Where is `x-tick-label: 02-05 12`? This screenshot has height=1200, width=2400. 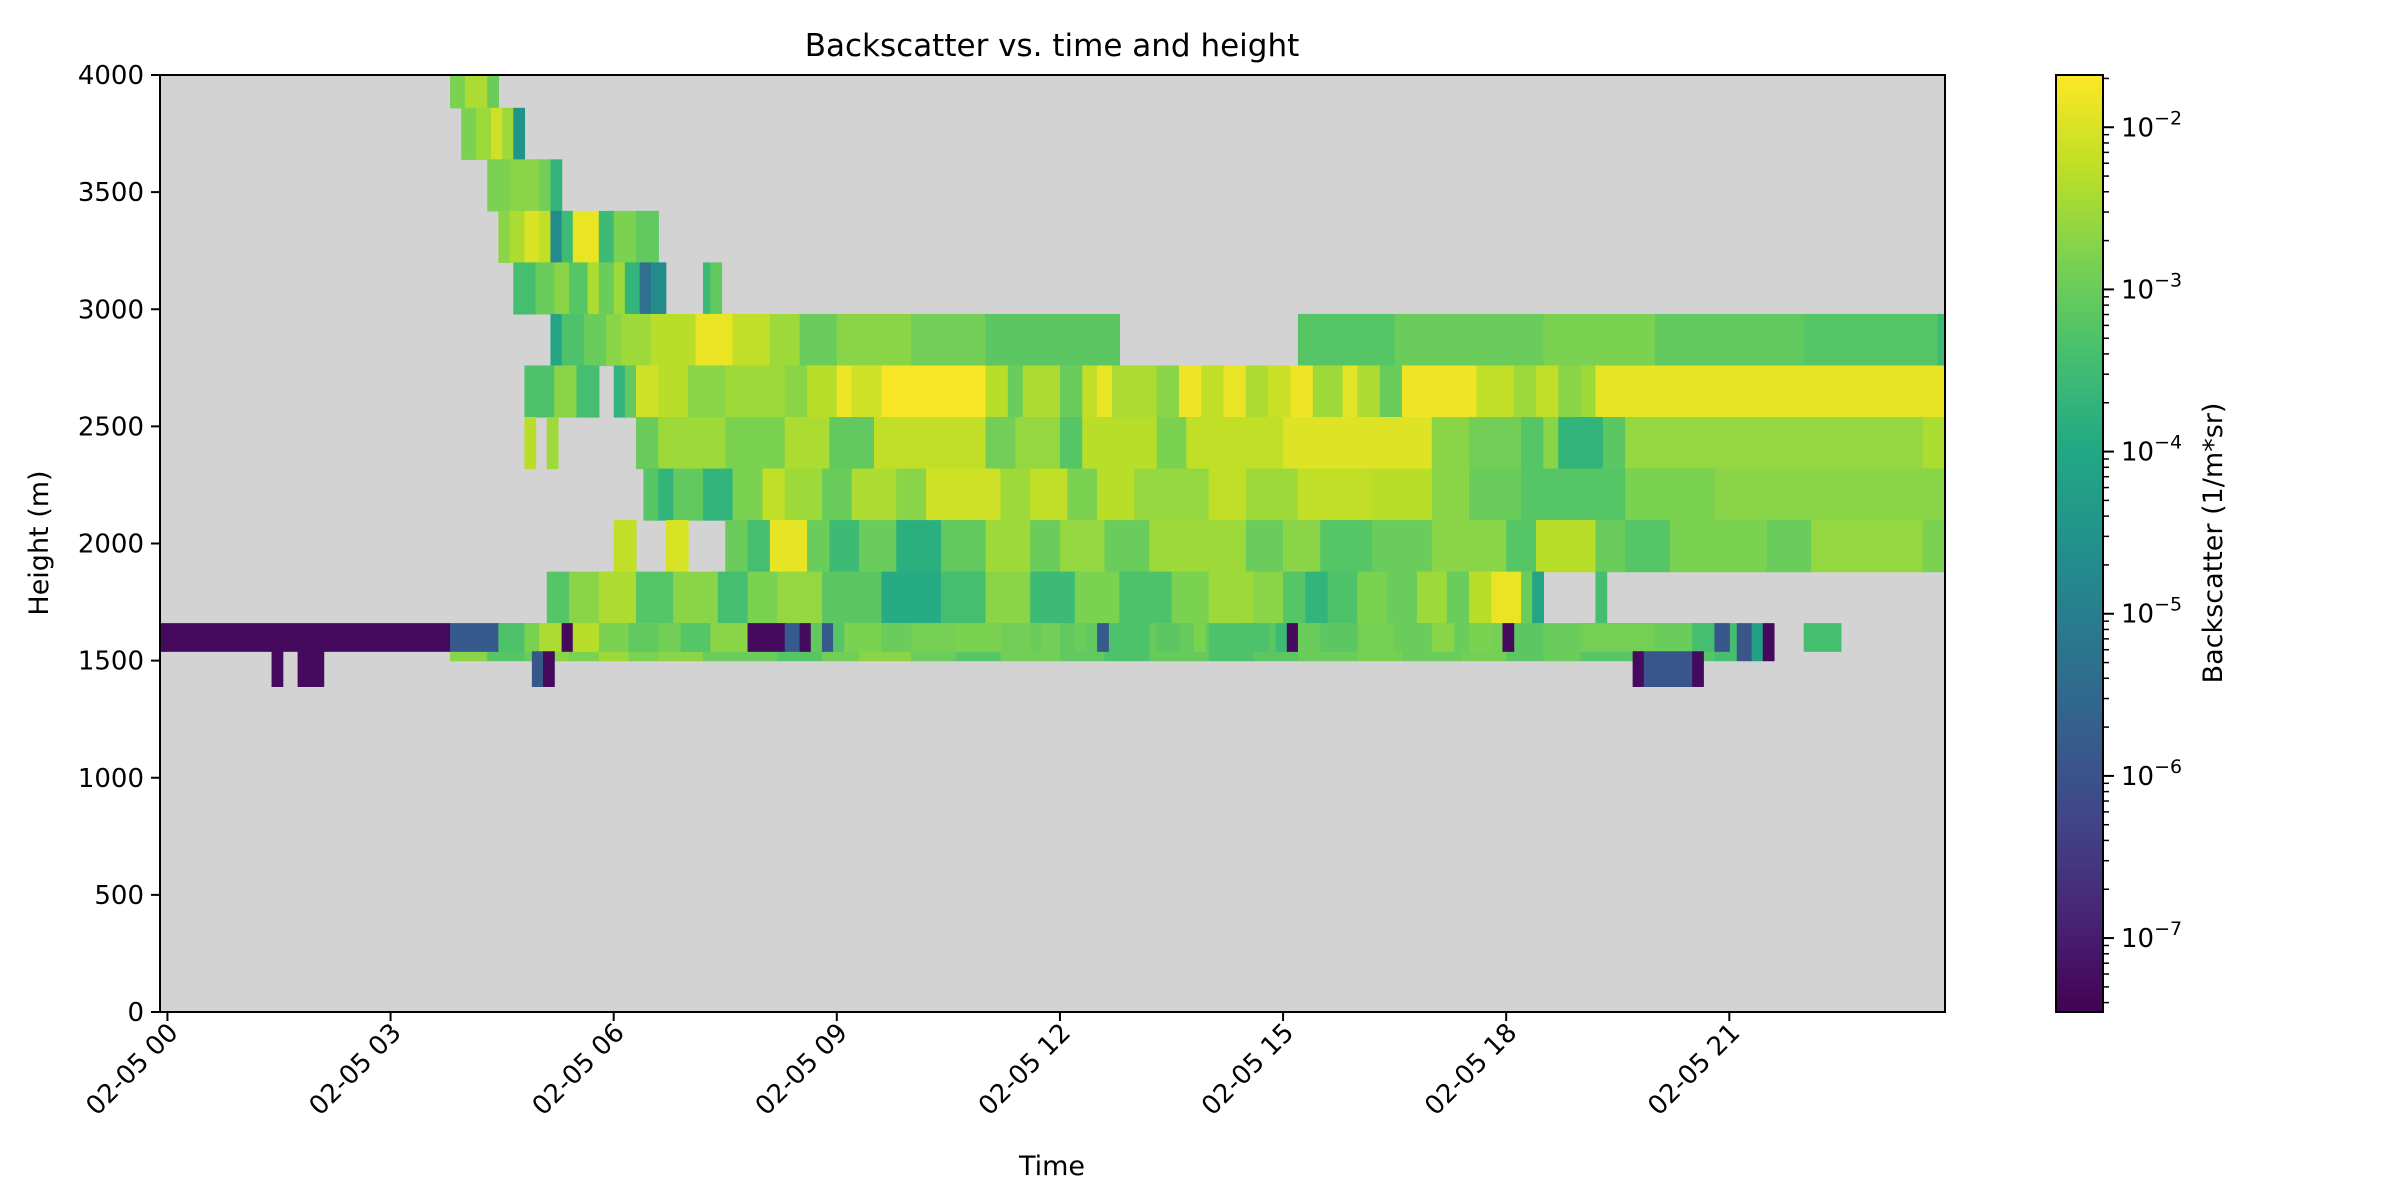 x-tick-label: 02-05 12 is located at coordinates (1025, 1070).